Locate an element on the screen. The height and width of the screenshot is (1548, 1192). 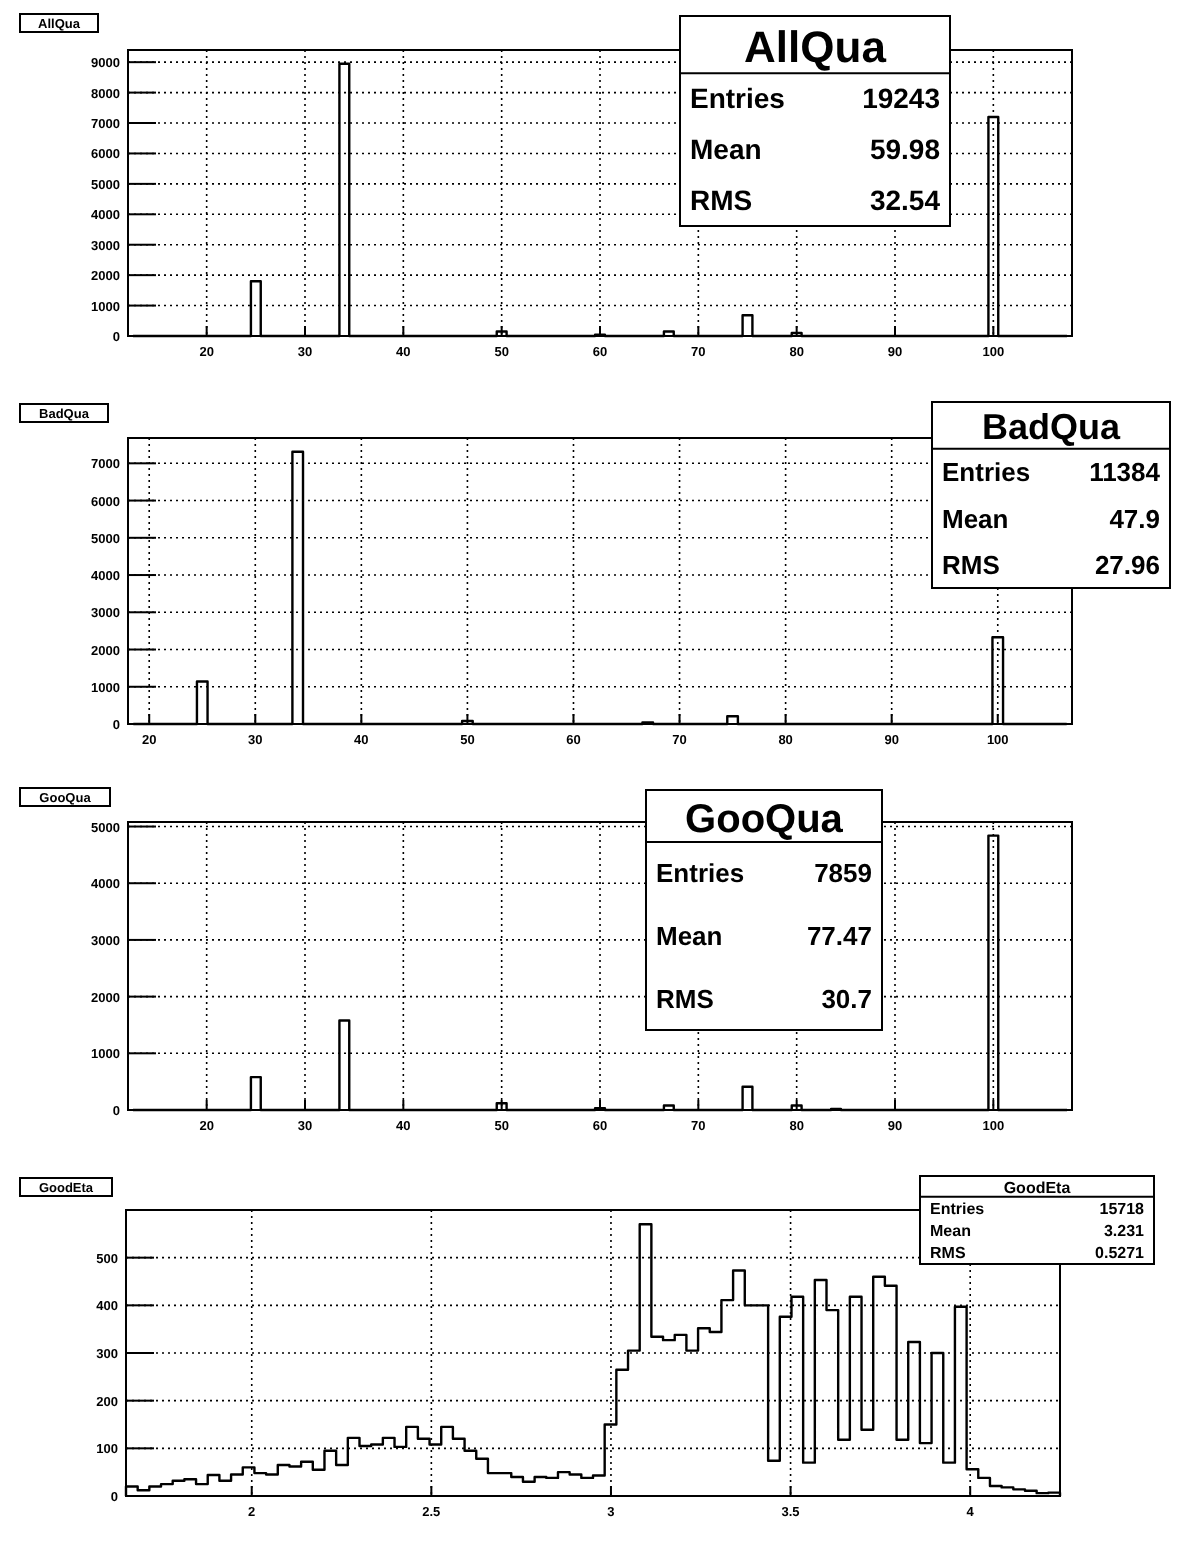
text: RMS 32.54 is located at coordinates (815, 200).